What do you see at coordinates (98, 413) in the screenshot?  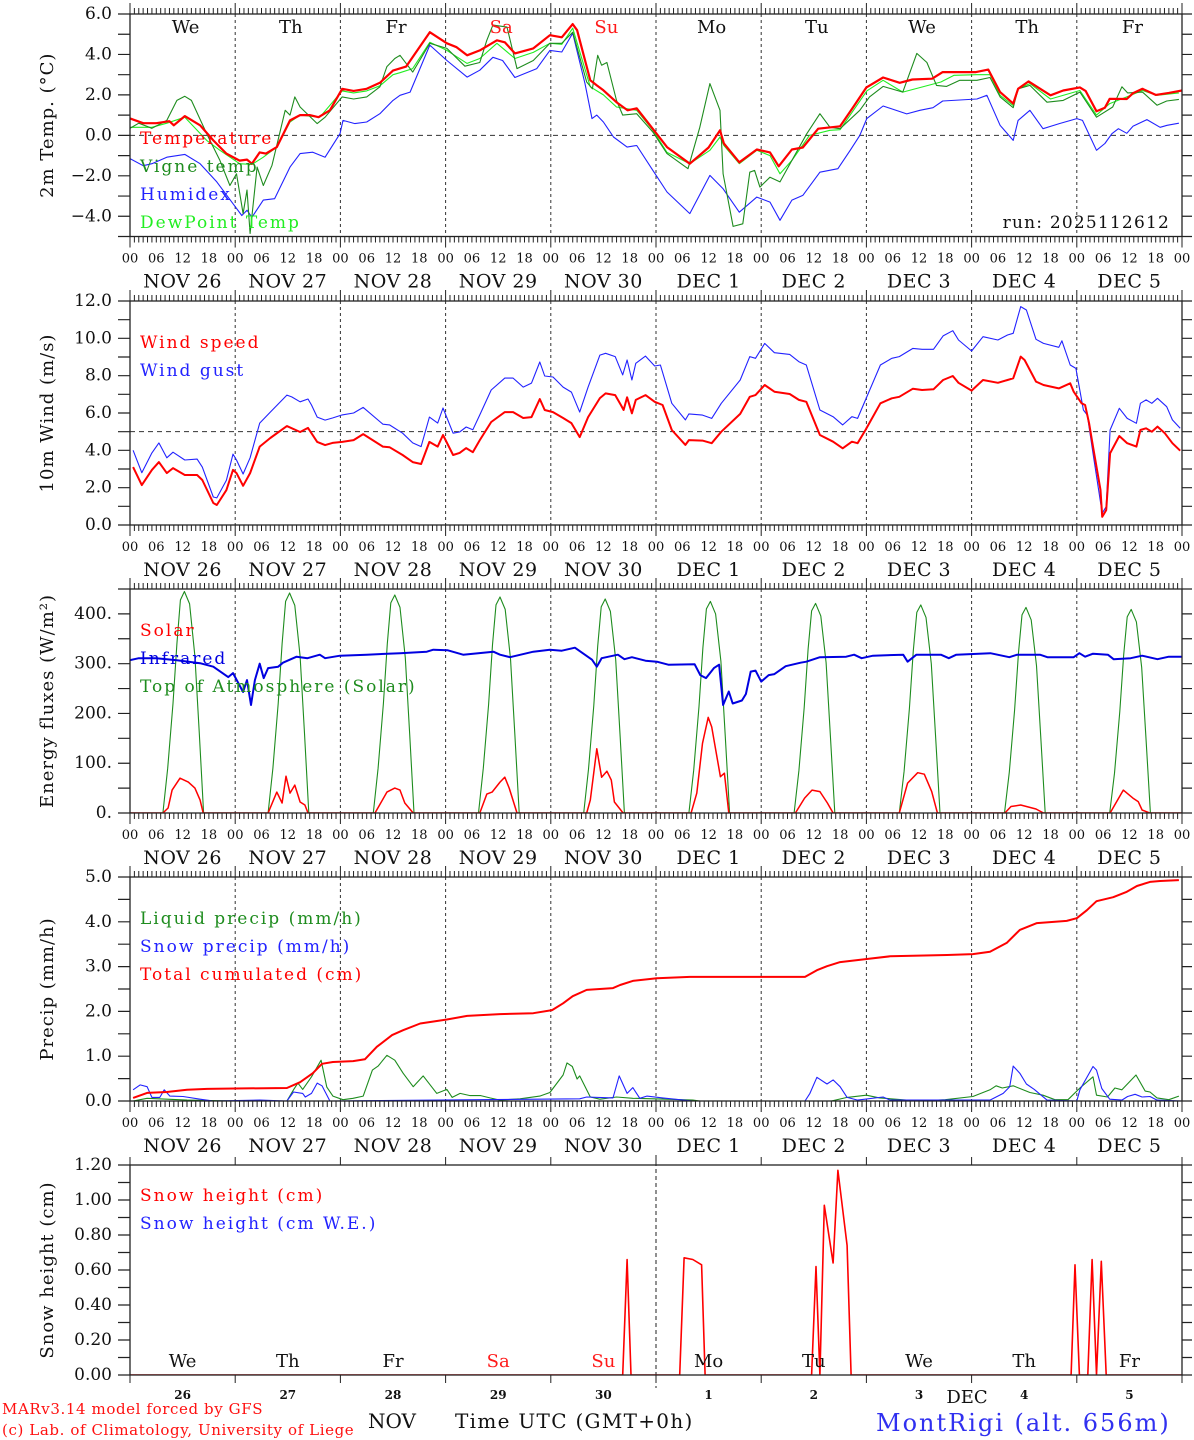 I see `y-tick-label: 6.0` at bounding box center [98, 413].